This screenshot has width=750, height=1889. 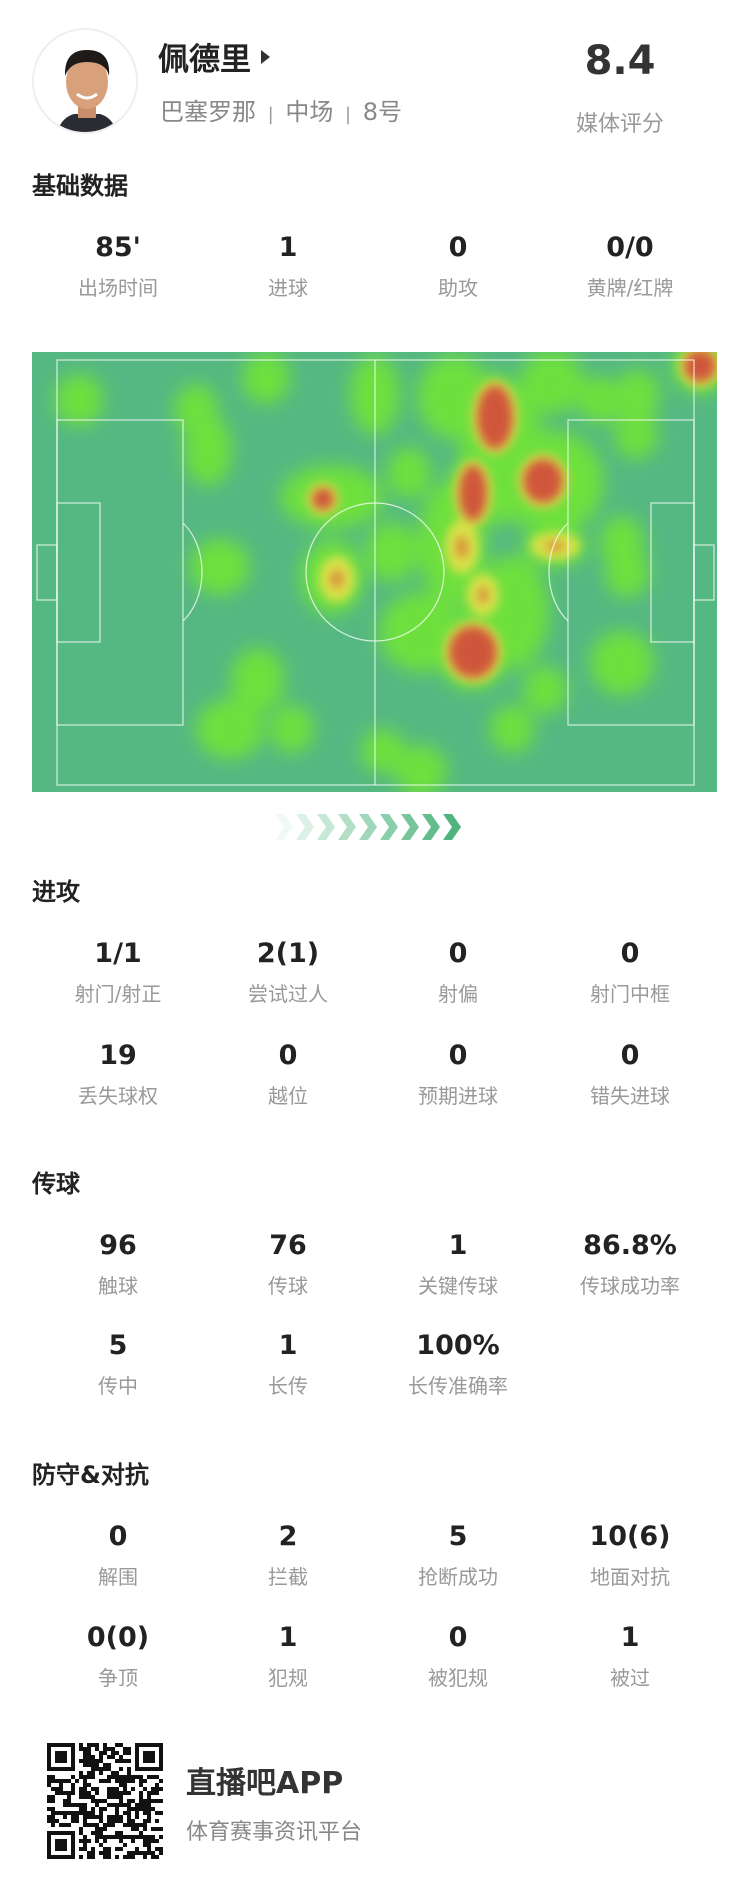 What do you see at coordinates (118, 1386) in the screenshot?
I see `stat-label: 传中` at bounding box center [118, 1386].